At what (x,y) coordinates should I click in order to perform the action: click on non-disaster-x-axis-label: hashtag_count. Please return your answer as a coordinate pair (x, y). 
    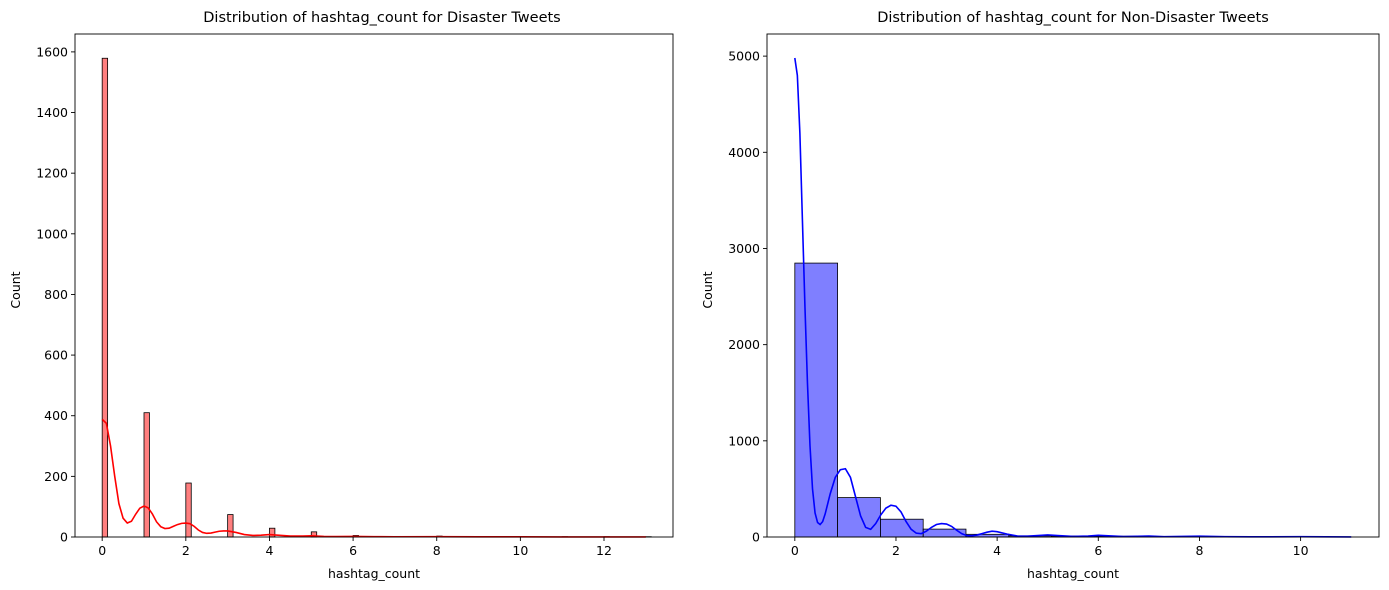
    Looking at the image, I should click on (1073, 573).